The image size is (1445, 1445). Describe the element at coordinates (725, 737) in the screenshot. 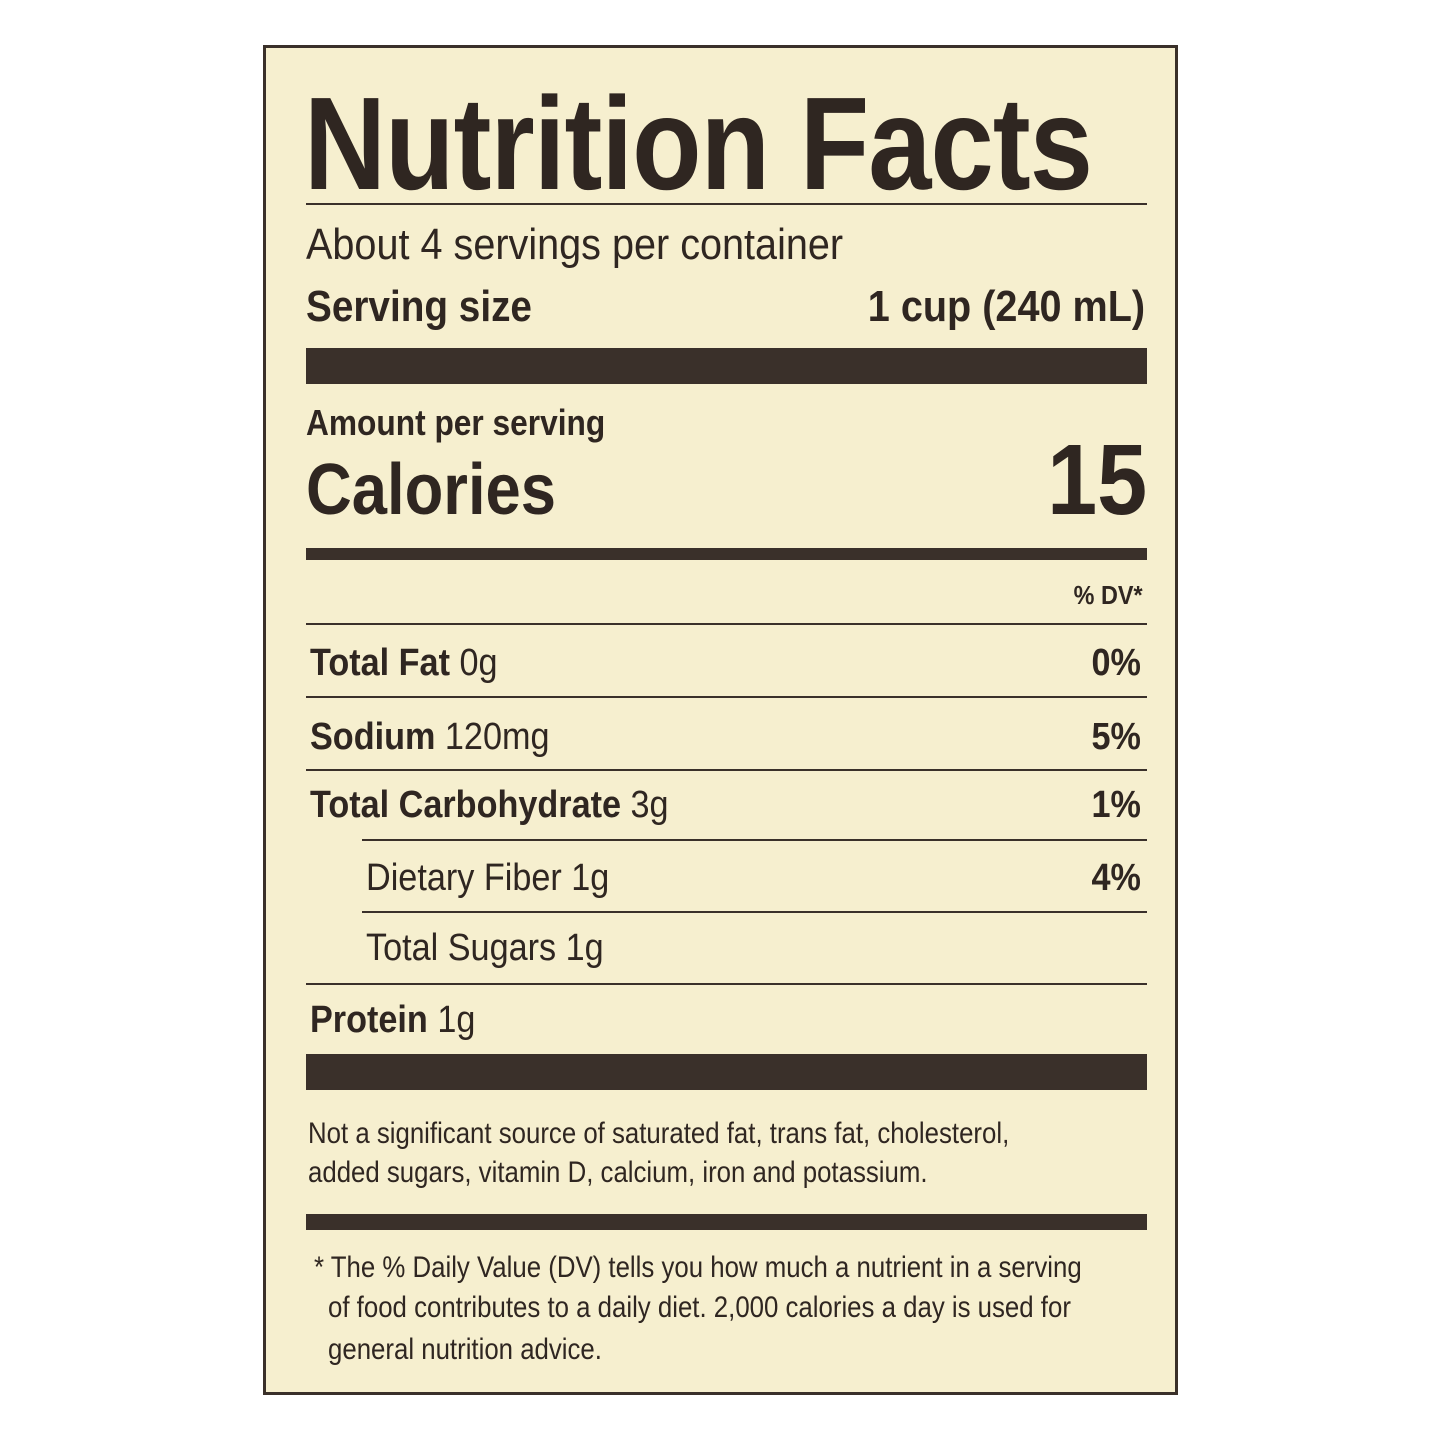

I see `nutrient-row-sodium: Sodium 120mg 5%` at that location.